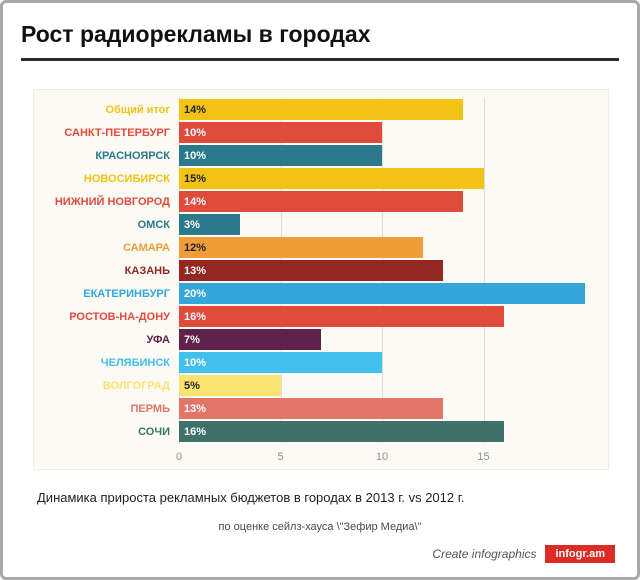 The height and width of the screenshot is (580, 640). What do you see at coordinates (150, 408) in the screenshot?
I see `category-label: ПЕРМЬ` at bounding box center [150, 408].